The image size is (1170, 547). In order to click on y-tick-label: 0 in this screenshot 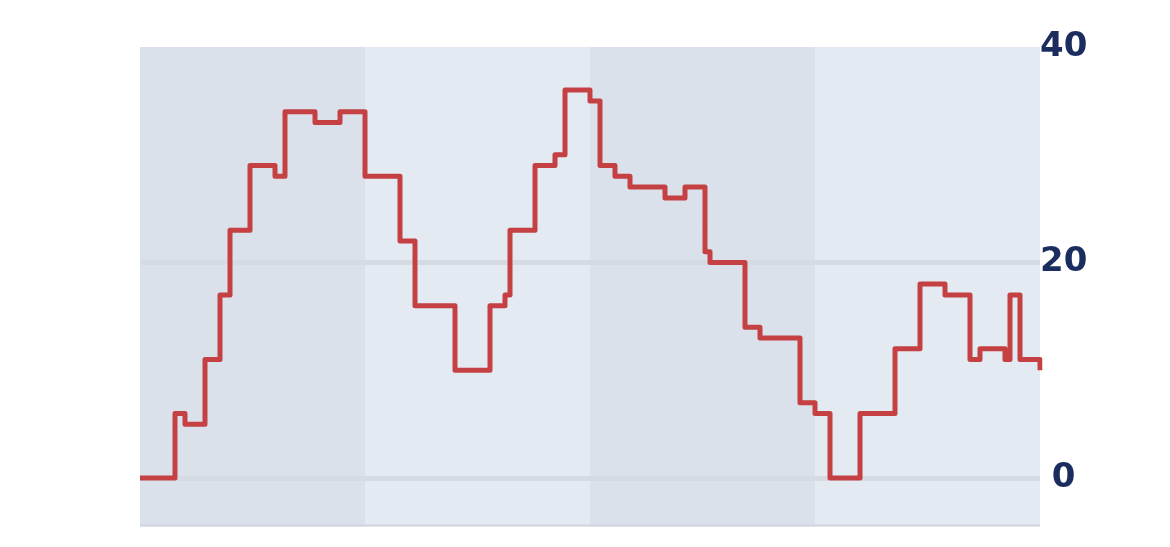, I will do `click(1063, 474)`.